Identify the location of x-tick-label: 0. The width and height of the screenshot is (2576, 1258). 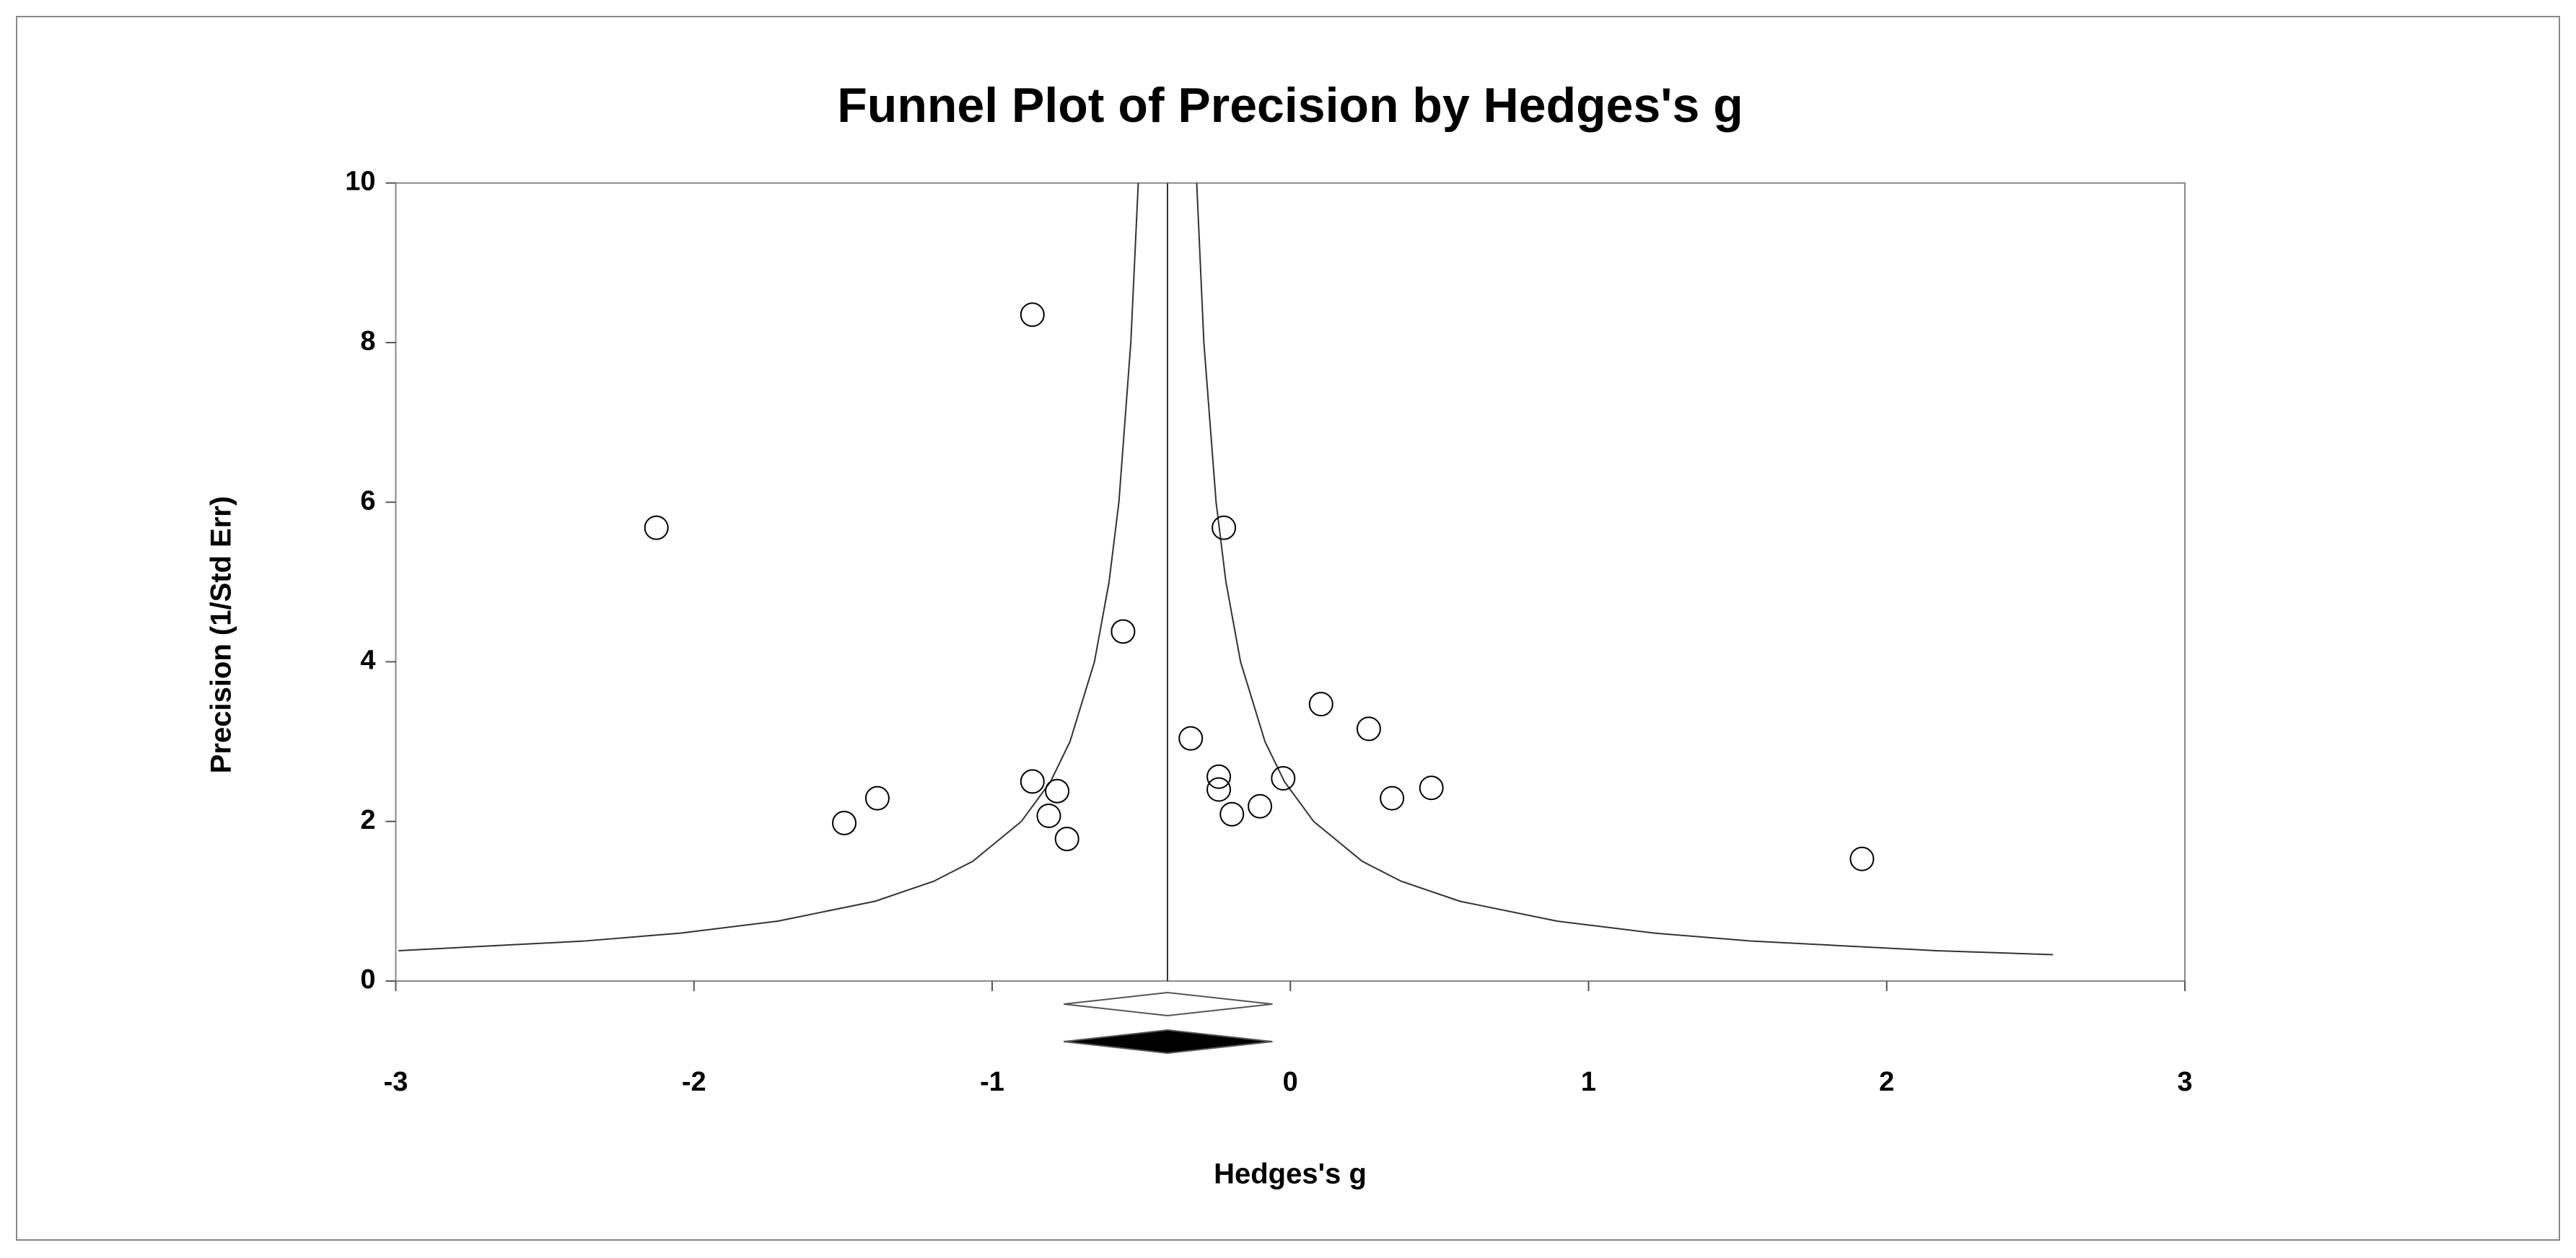
(1290, 1082).